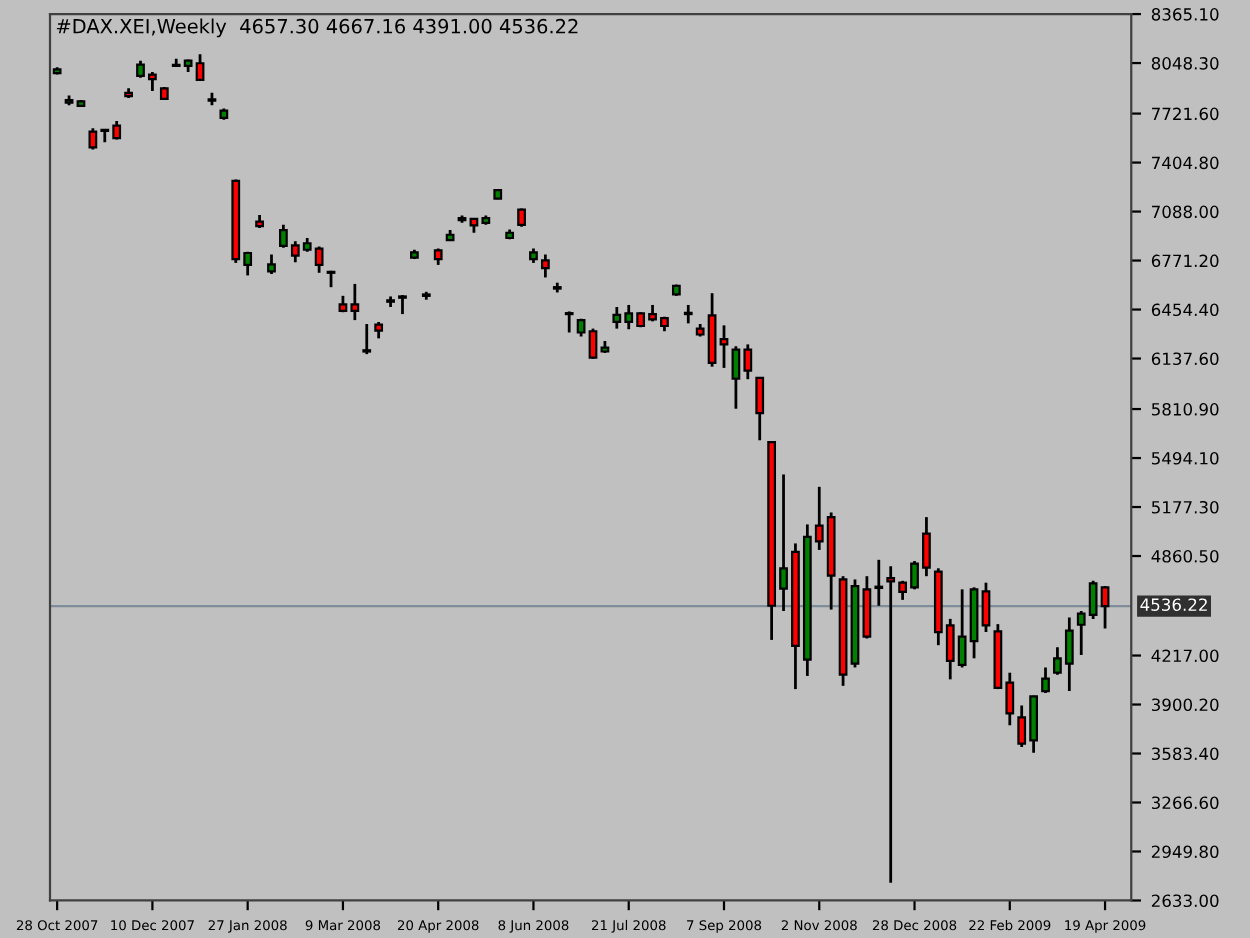  What do you see at coordinates (1185, 212) in the screenshot?
I see `y-tick-label: 7088.00` at bounding box center [1185, 212].